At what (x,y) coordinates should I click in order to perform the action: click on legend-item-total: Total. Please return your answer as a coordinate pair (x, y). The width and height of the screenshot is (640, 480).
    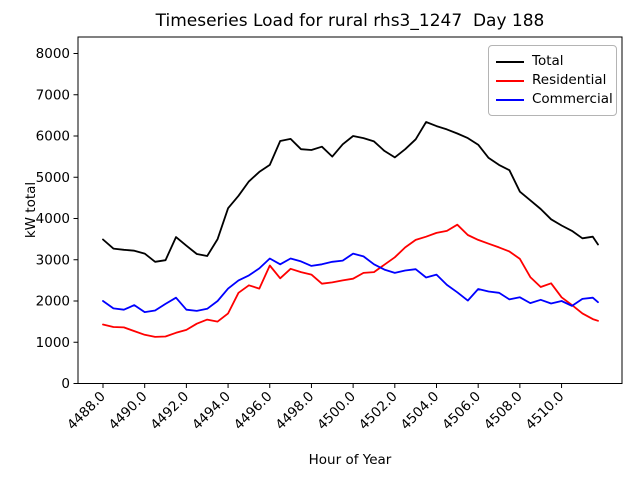
    Looking at the image, I should click on (552, 61).